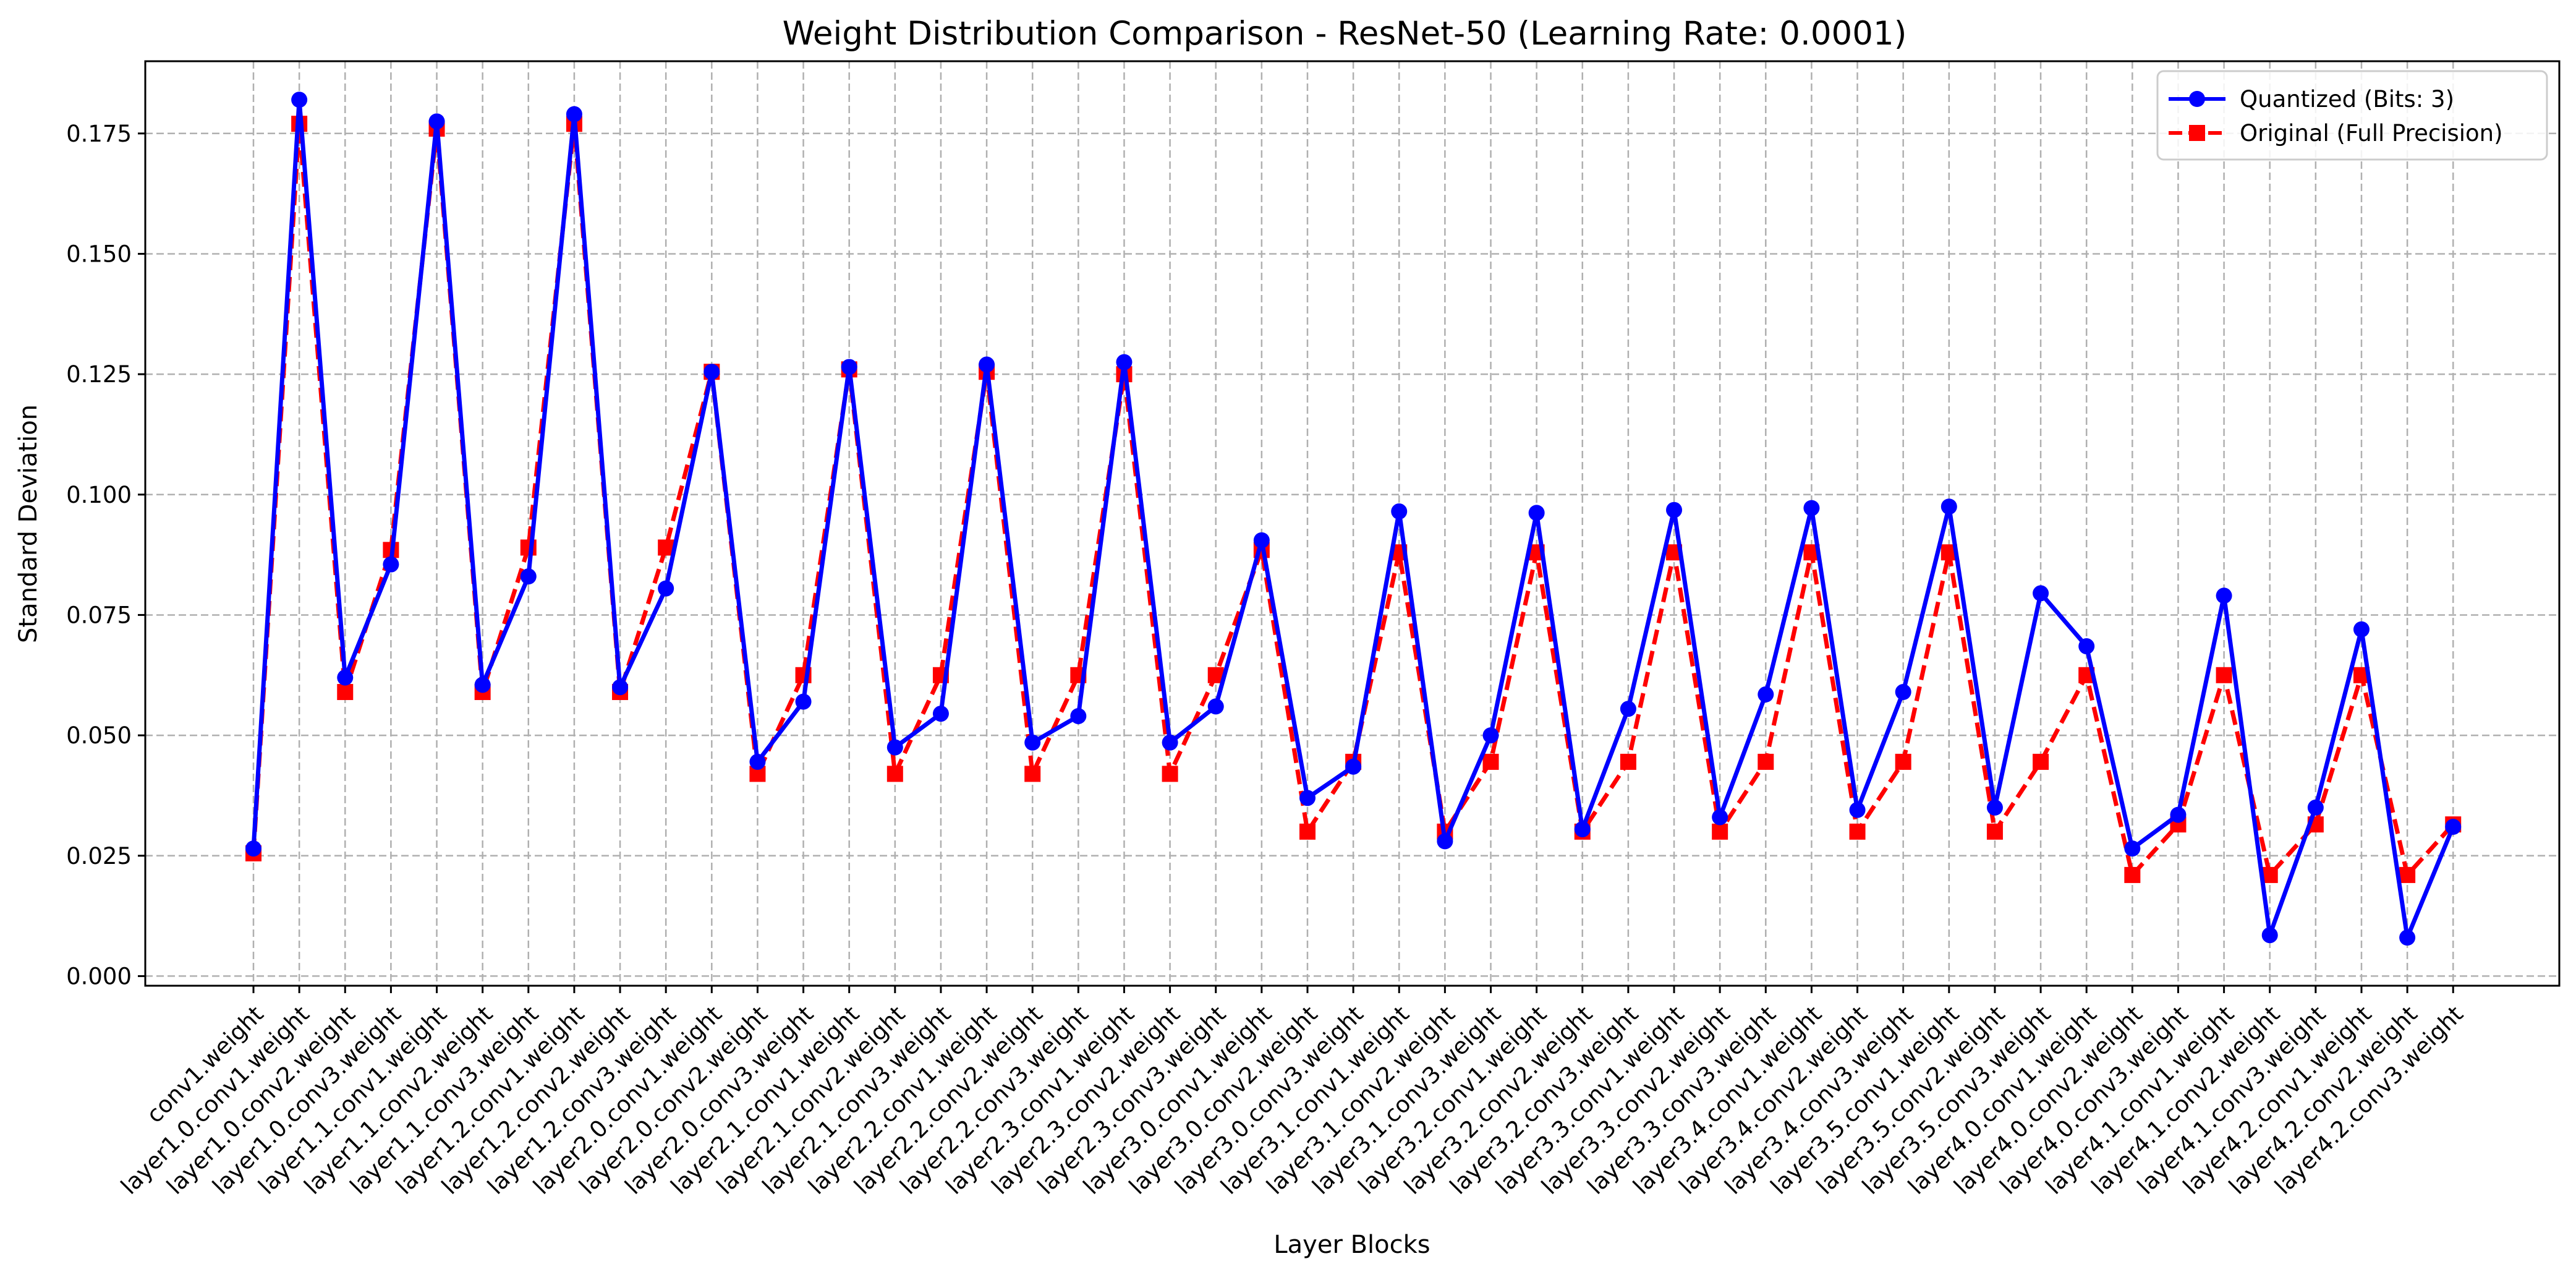 This screenshot has height=1277, width=2576. Describe the element at coordinates (99, 615) in the screenshot. I see `y-tick-label: 0.075` at that location.